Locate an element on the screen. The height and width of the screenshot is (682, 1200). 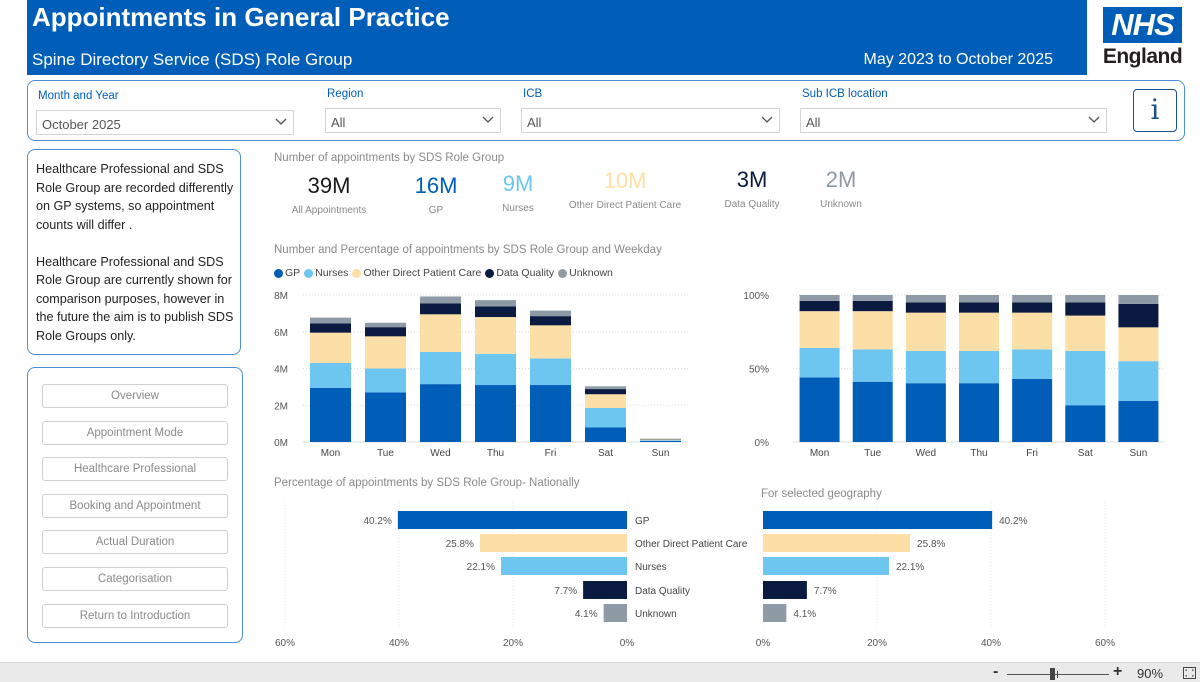
x-tick-label: 60% is located at coordinates (285, 643).